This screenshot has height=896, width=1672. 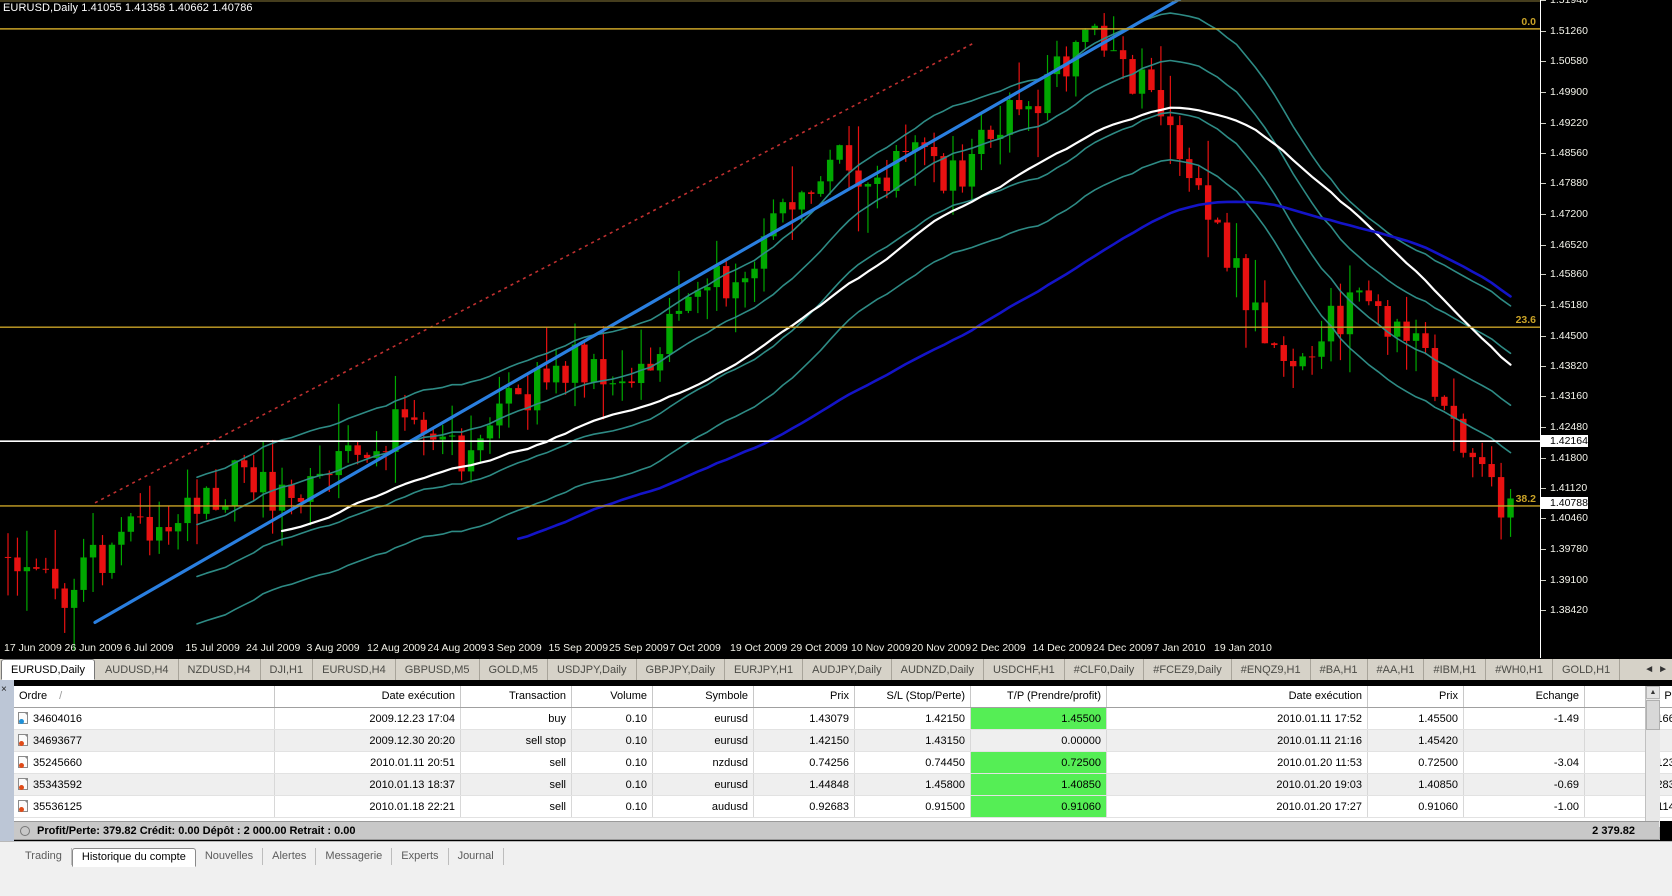 I want to click on column-header-prix_ferm: Prix, so click(x=1416, y=697).